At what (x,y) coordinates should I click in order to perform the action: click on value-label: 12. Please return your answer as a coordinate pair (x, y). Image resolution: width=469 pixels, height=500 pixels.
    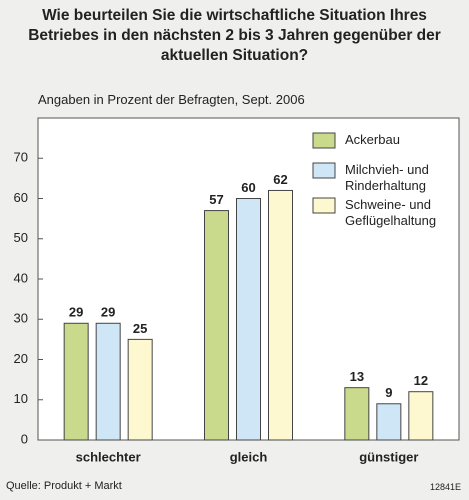
    Looking at the image, I should click on (421, 380).